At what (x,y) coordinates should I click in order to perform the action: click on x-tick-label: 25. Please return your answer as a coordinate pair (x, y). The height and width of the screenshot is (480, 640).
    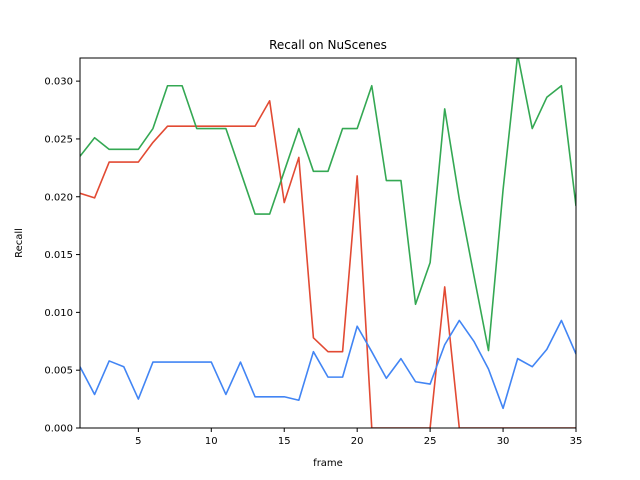
    Looking at the image, I should click on (430, 441).